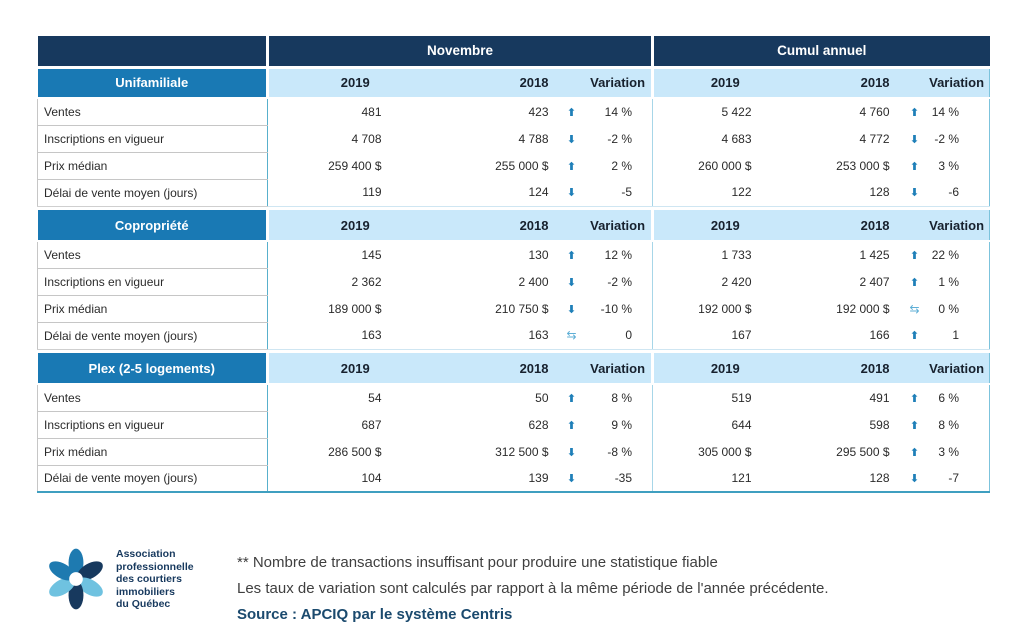 This screenshot has width=1024, height=638. What do you see at coordinates (366, 281) in the screenshot?
I see `nov-2019-value: 2 362` at bounding box center [366, 281].